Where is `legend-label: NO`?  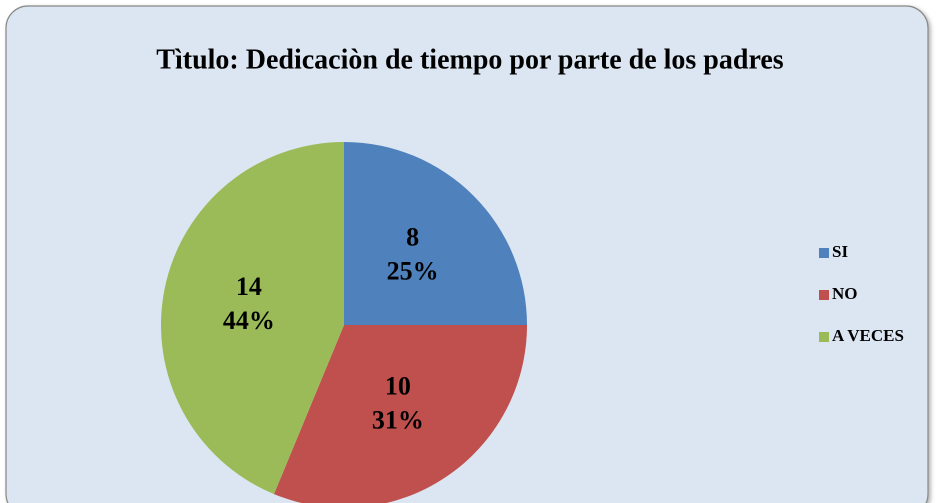
legend-label: NO is located at coordinates (845, 293).